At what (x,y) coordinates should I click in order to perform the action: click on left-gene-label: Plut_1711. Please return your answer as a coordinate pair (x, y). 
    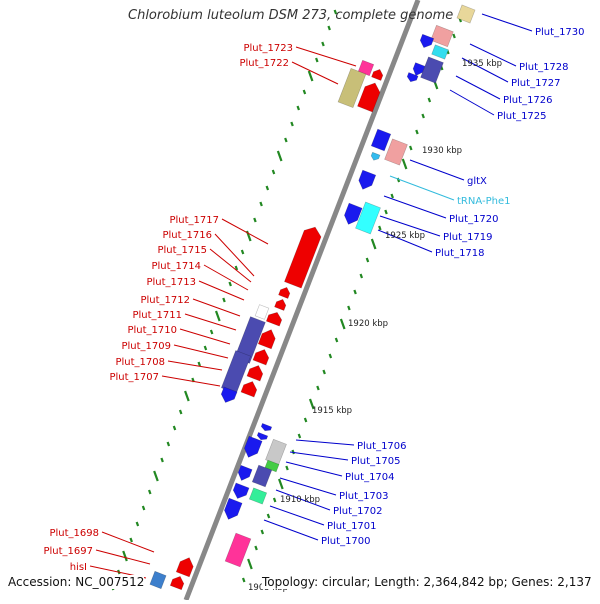
    Looking at the image, I should click on (157, 315).